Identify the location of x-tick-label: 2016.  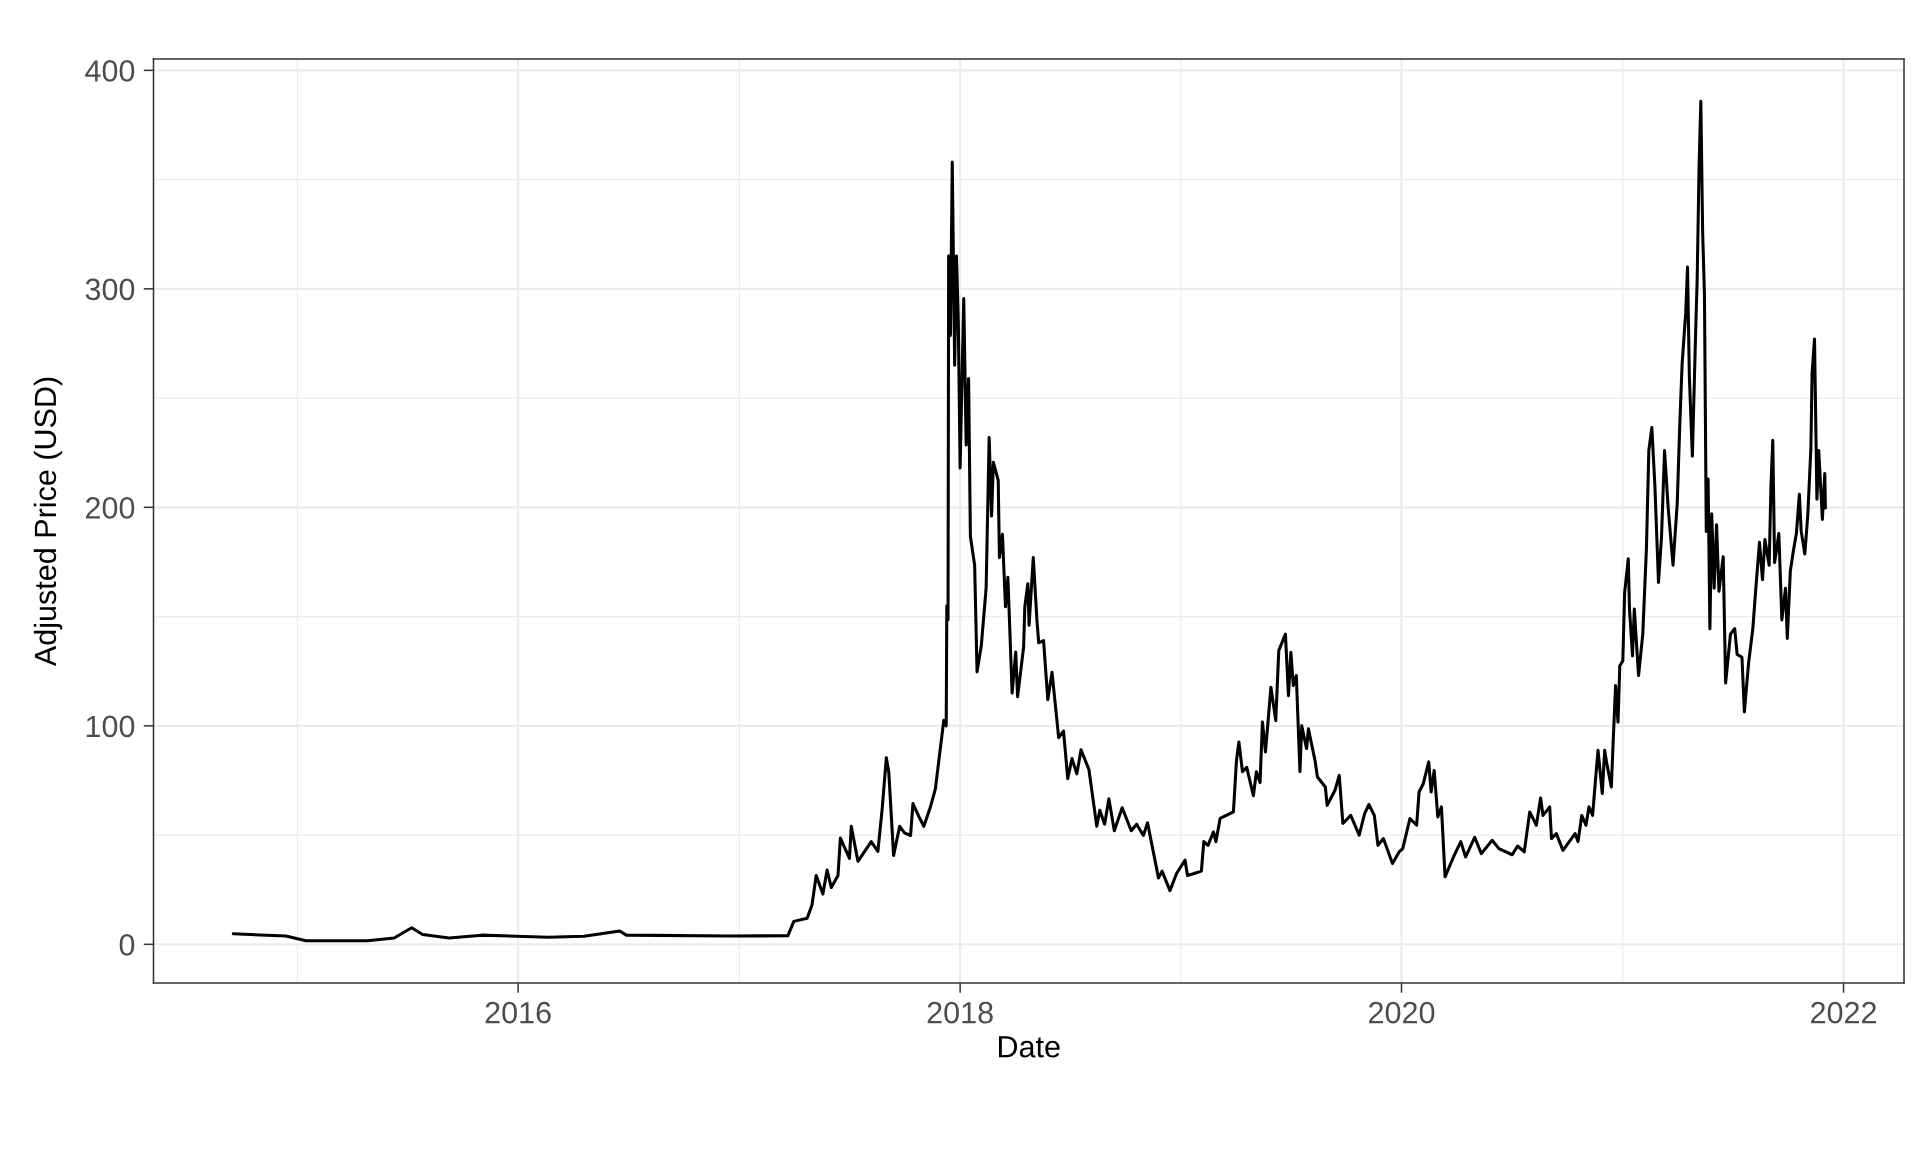
(518, 1012).